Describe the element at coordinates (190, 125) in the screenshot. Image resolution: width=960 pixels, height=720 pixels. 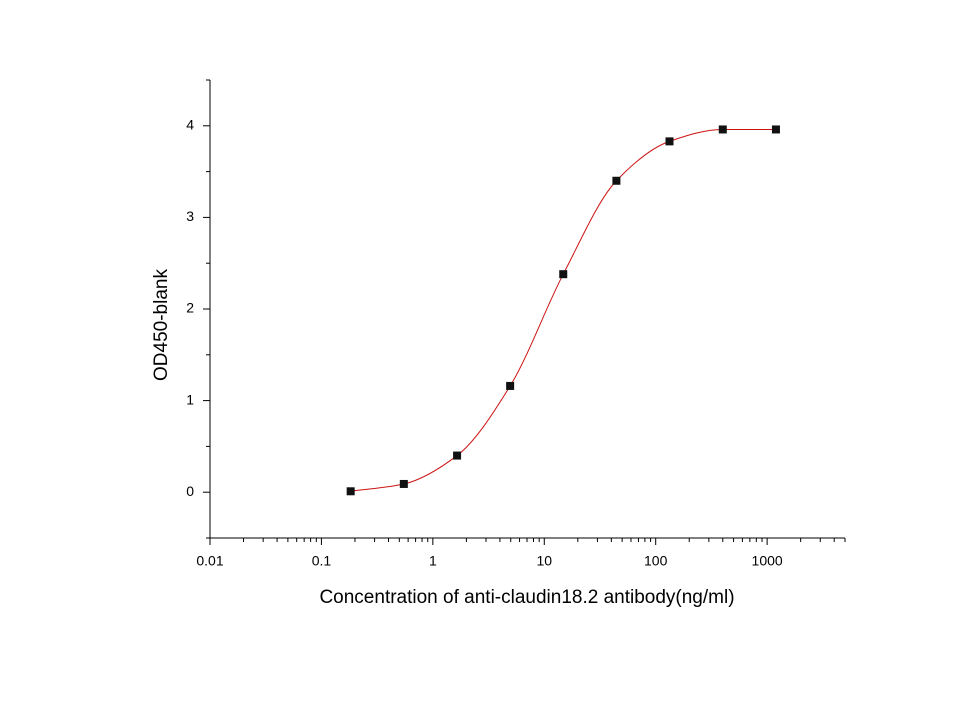
I see `y-tick-label: 4` at that location.